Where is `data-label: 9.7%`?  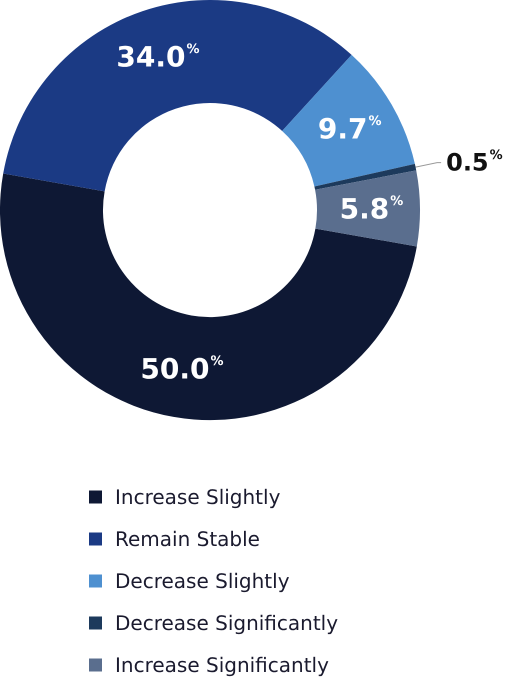 data-label: 9.7% is located at coordinates (350, 129).